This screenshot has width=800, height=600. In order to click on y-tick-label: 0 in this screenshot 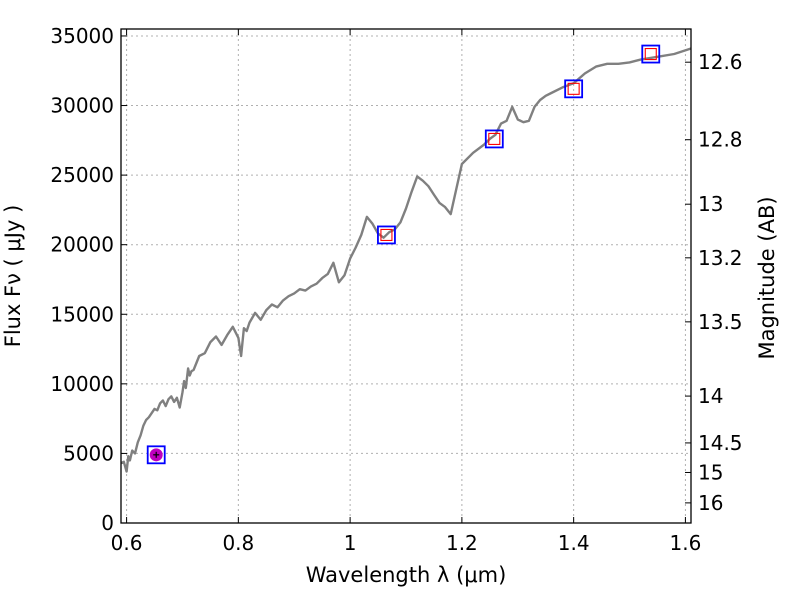, I will do `click(107, 523)`.